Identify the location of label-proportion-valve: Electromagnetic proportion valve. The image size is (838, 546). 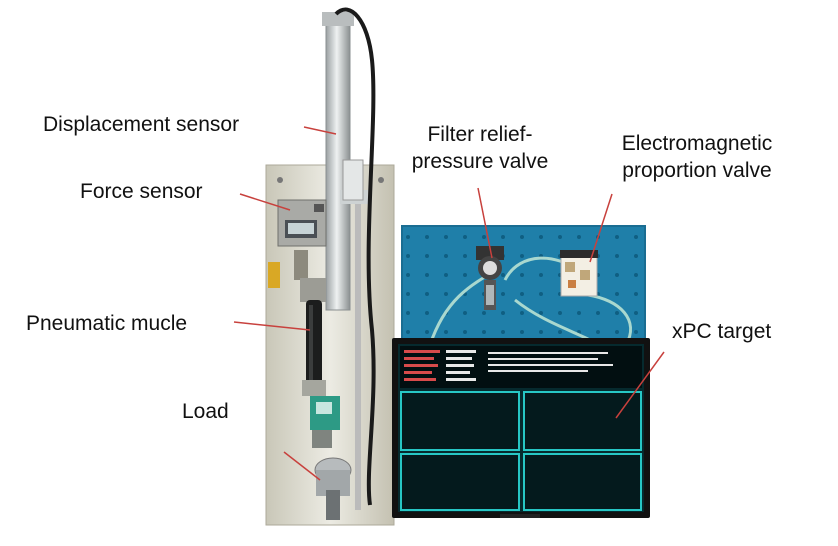
(697, 157).